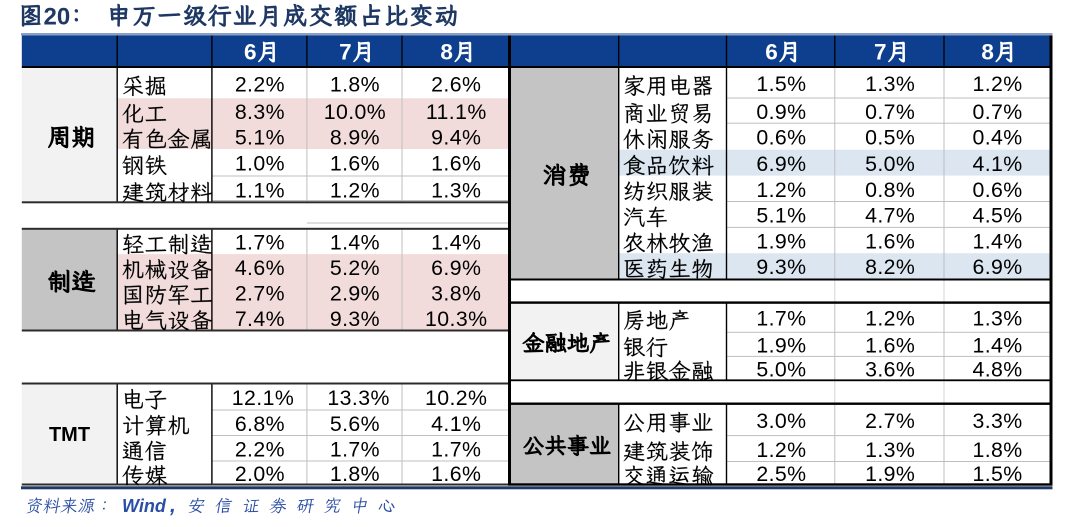 The height and width of the screenshot is (527, 1080). Describe the element at coordinates (456, 138) in the screenshot. I see `svg-text: 9.4%` at that location.